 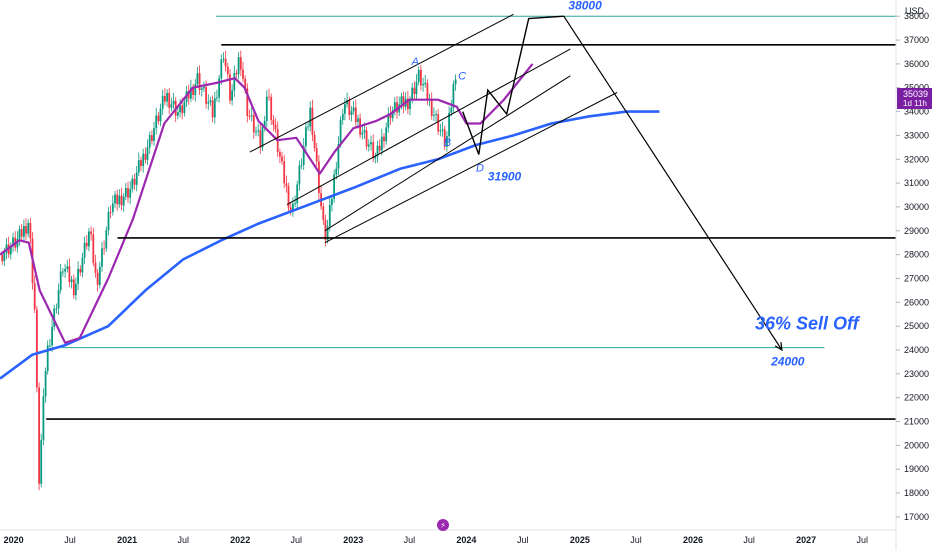 What do you see at coordinates (916, 207) in the screenshot?
I see `price-tick-label: 30000` at bounding box center [916, 207].